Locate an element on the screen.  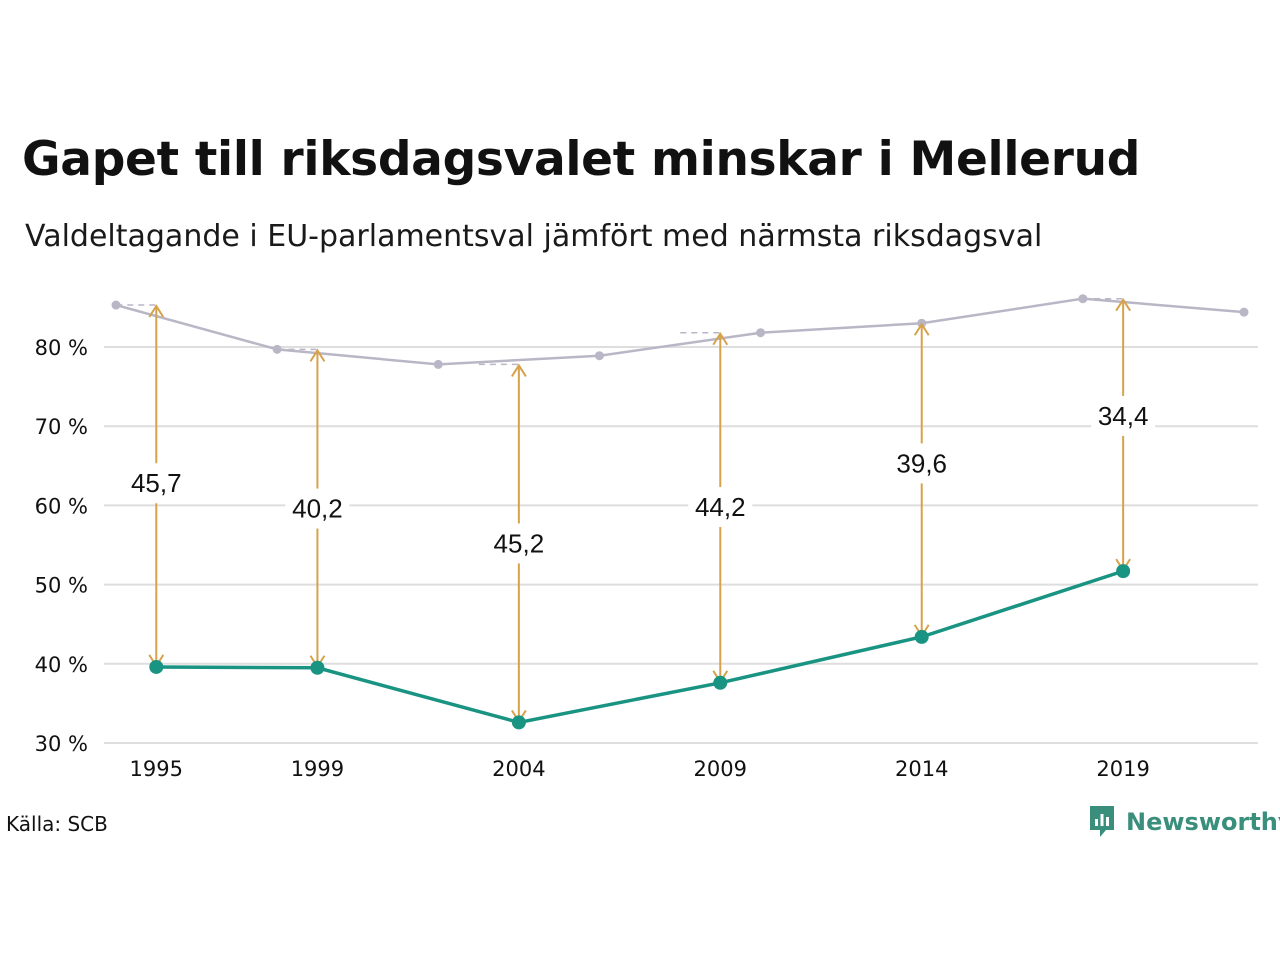
gap-label: 40,2 is located at coordinates (317, 509).